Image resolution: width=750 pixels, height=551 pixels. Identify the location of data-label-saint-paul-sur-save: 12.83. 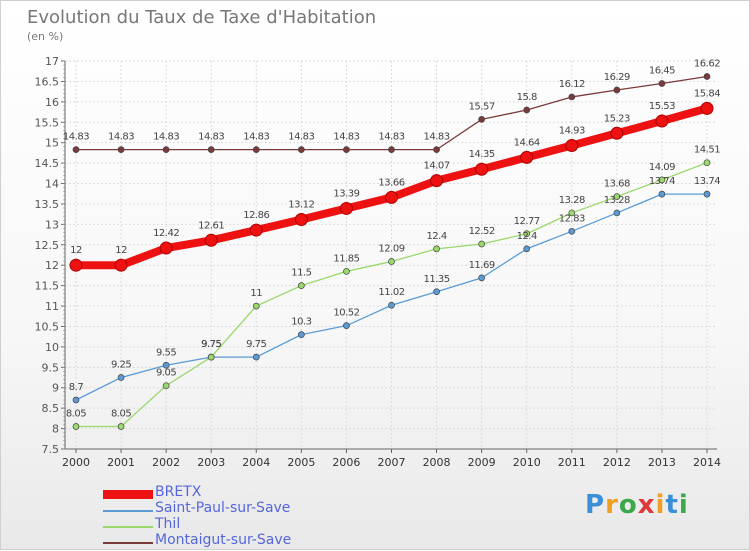
(572, 218).